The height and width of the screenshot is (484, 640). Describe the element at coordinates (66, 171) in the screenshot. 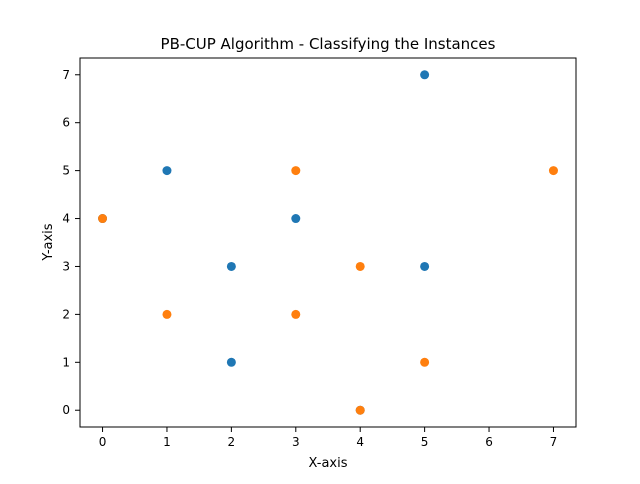

I see `y-tick-label-6: 5` at that location.